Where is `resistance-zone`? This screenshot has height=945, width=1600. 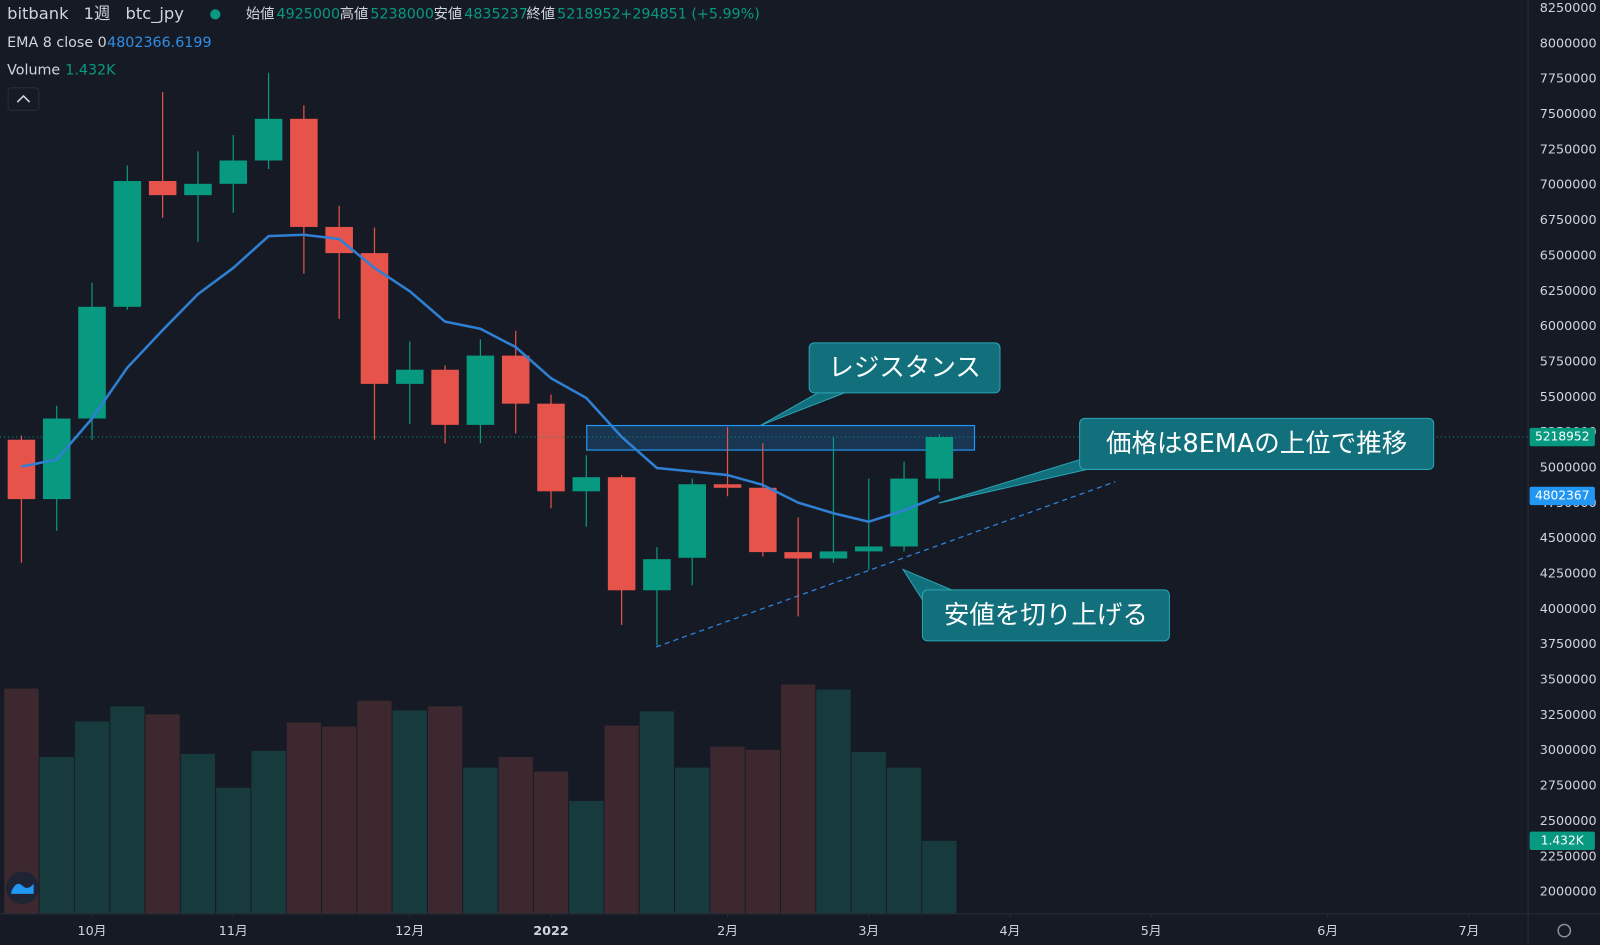
resistance-zone is located at coordinates (781, 437).